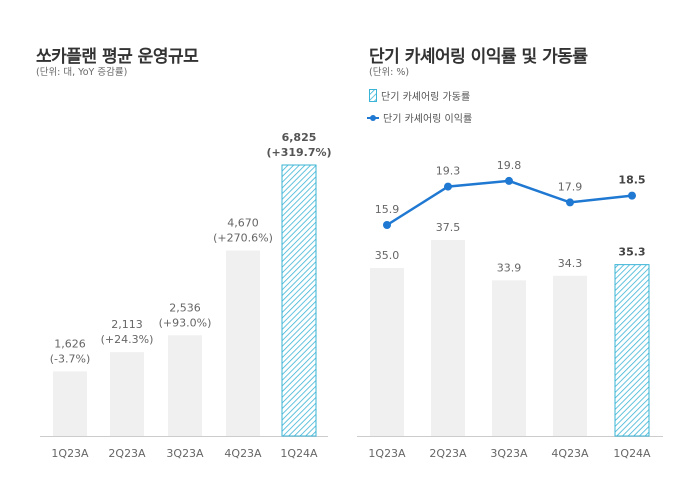 The width and height of the screenshot is (680, 494). I want to click on left-chart-unit: (단위: 대, YoY 증감률), so click(82, 72).